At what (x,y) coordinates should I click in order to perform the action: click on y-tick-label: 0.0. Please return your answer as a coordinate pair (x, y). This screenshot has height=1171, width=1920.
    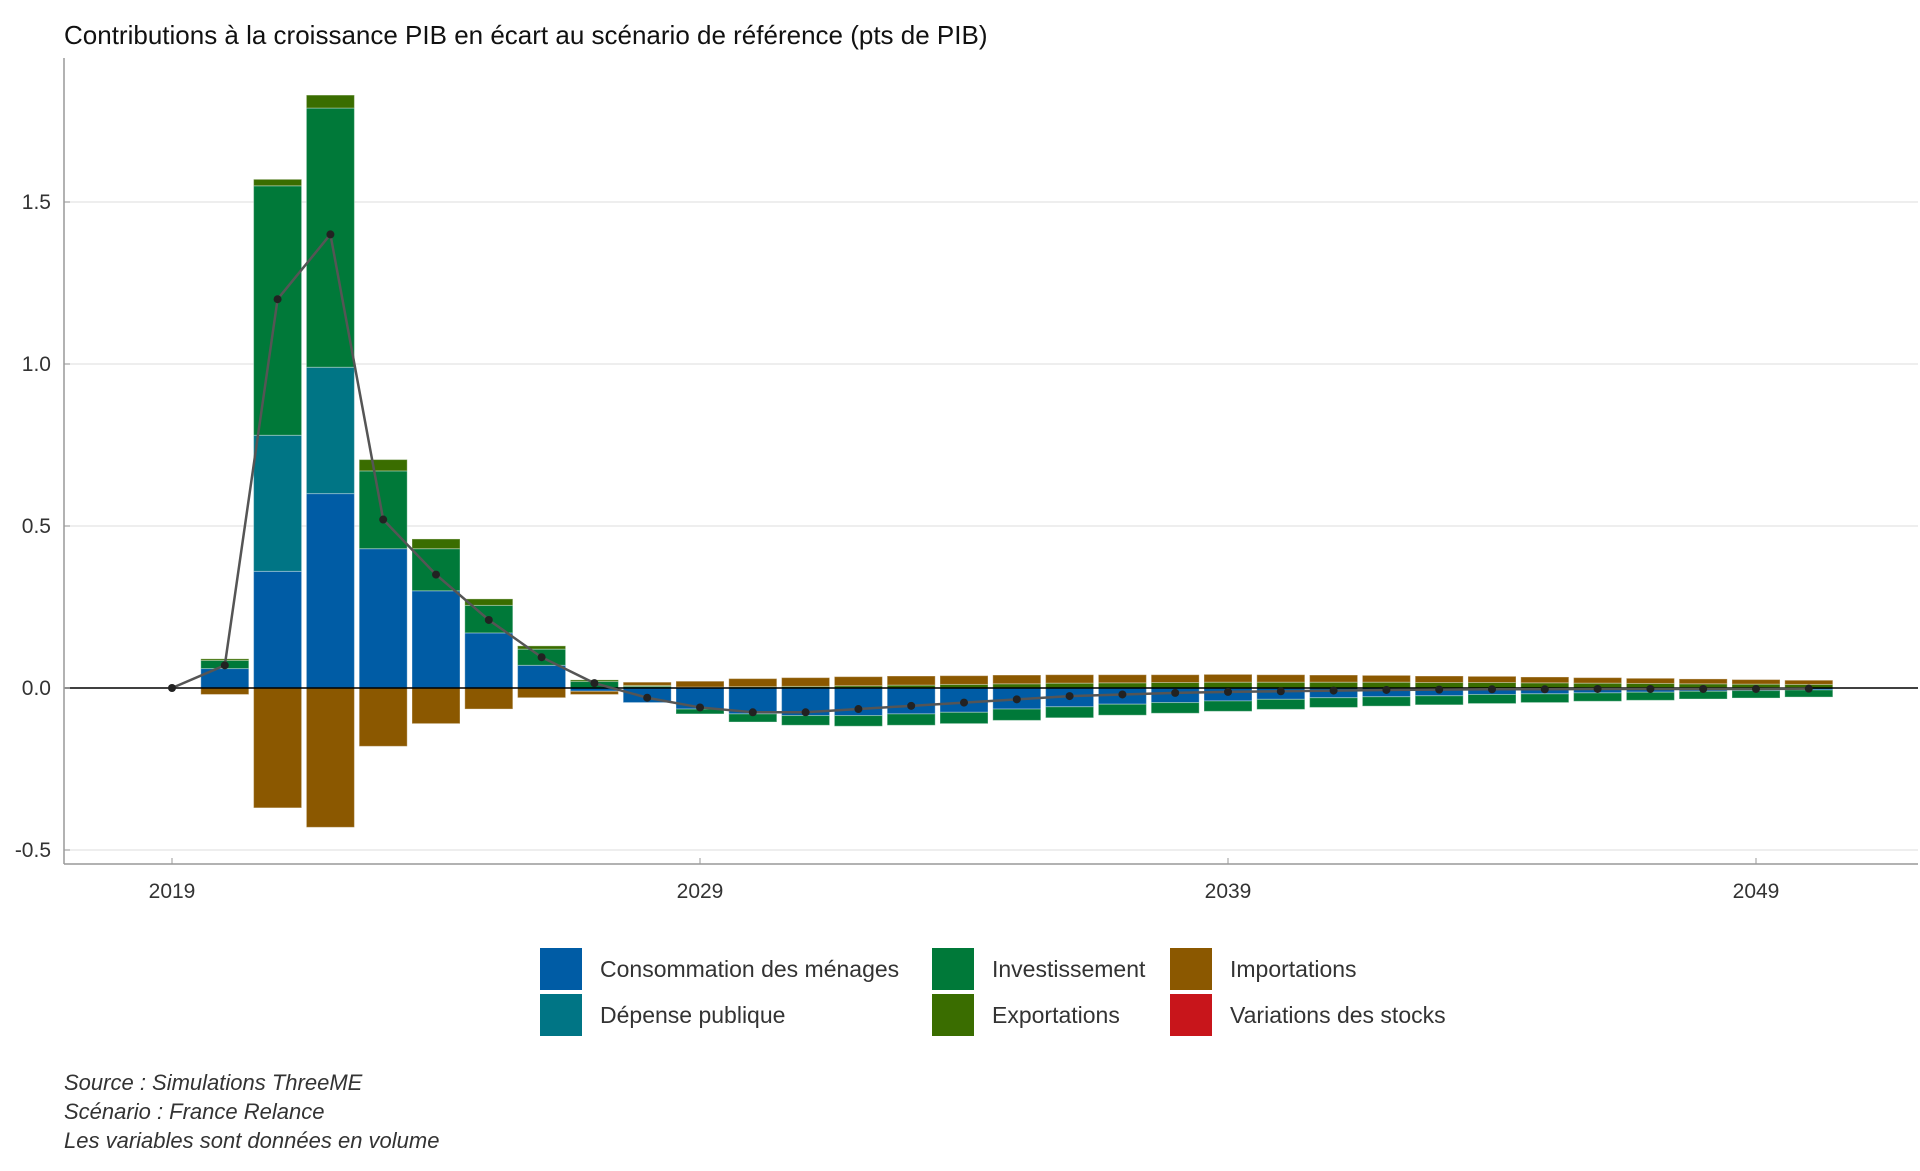
    Looking at the image, I should click on (36, 688).